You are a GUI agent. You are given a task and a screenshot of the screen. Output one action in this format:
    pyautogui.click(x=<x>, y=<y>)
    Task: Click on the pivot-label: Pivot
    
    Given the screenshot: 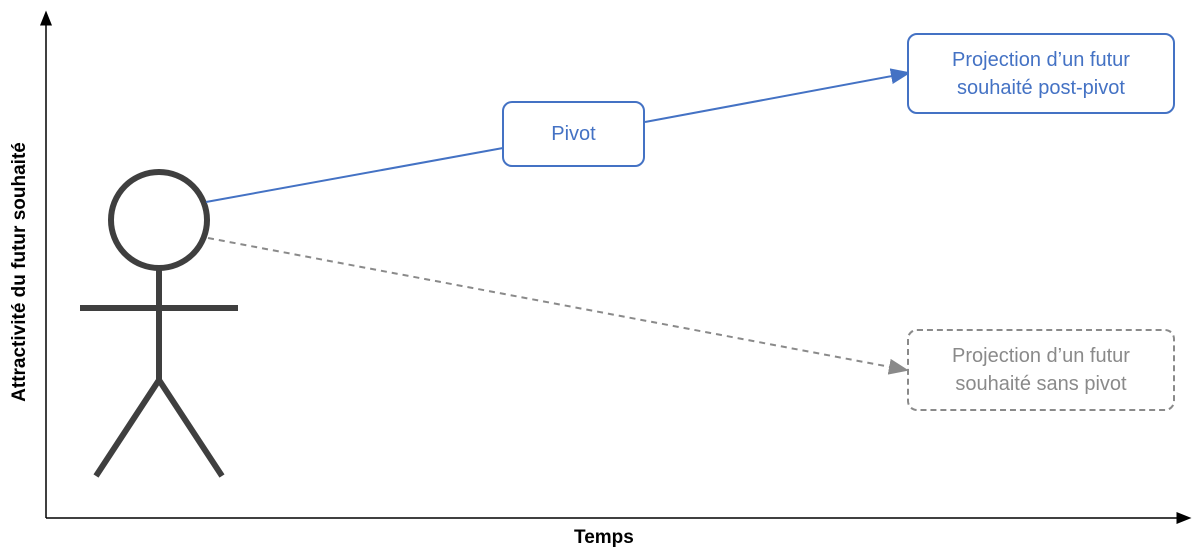 What is the action you would take?
    pyautogui.click(x=573, y=134)
    